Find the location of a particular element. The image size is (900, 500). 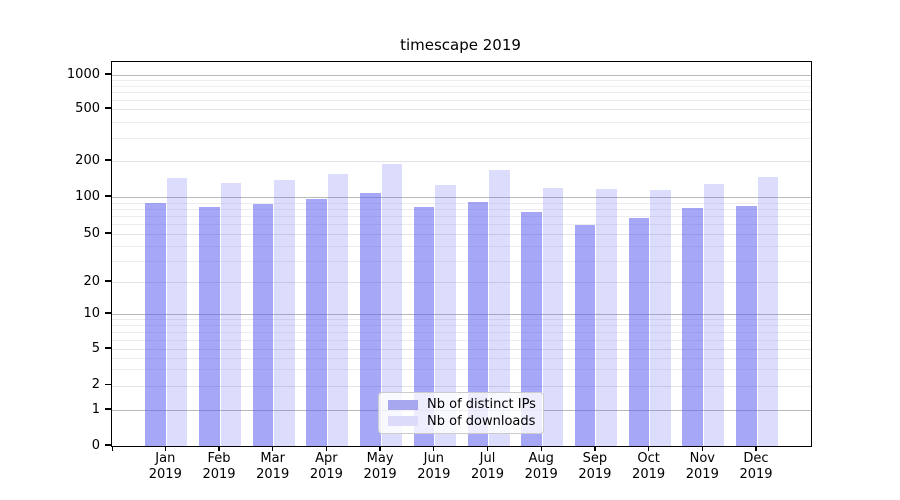

xtick-year-may: 2019 is located at coordinates (380, 474).